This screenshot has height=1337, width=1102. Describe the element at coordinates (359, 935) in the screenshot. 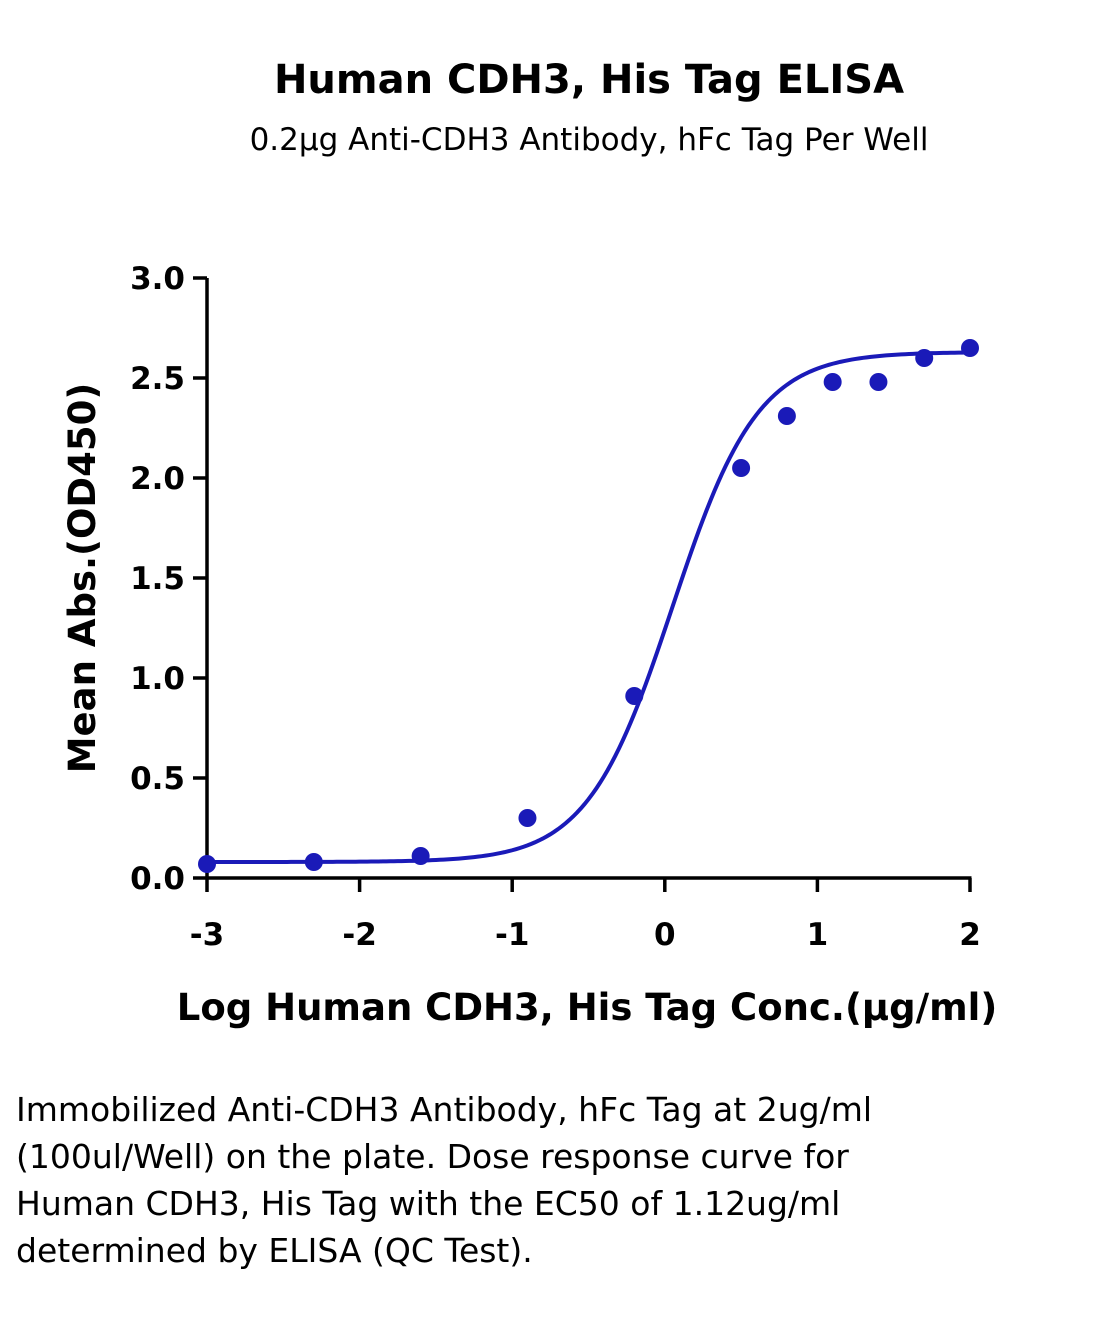

I see `x-tick-label: -2` at that location.